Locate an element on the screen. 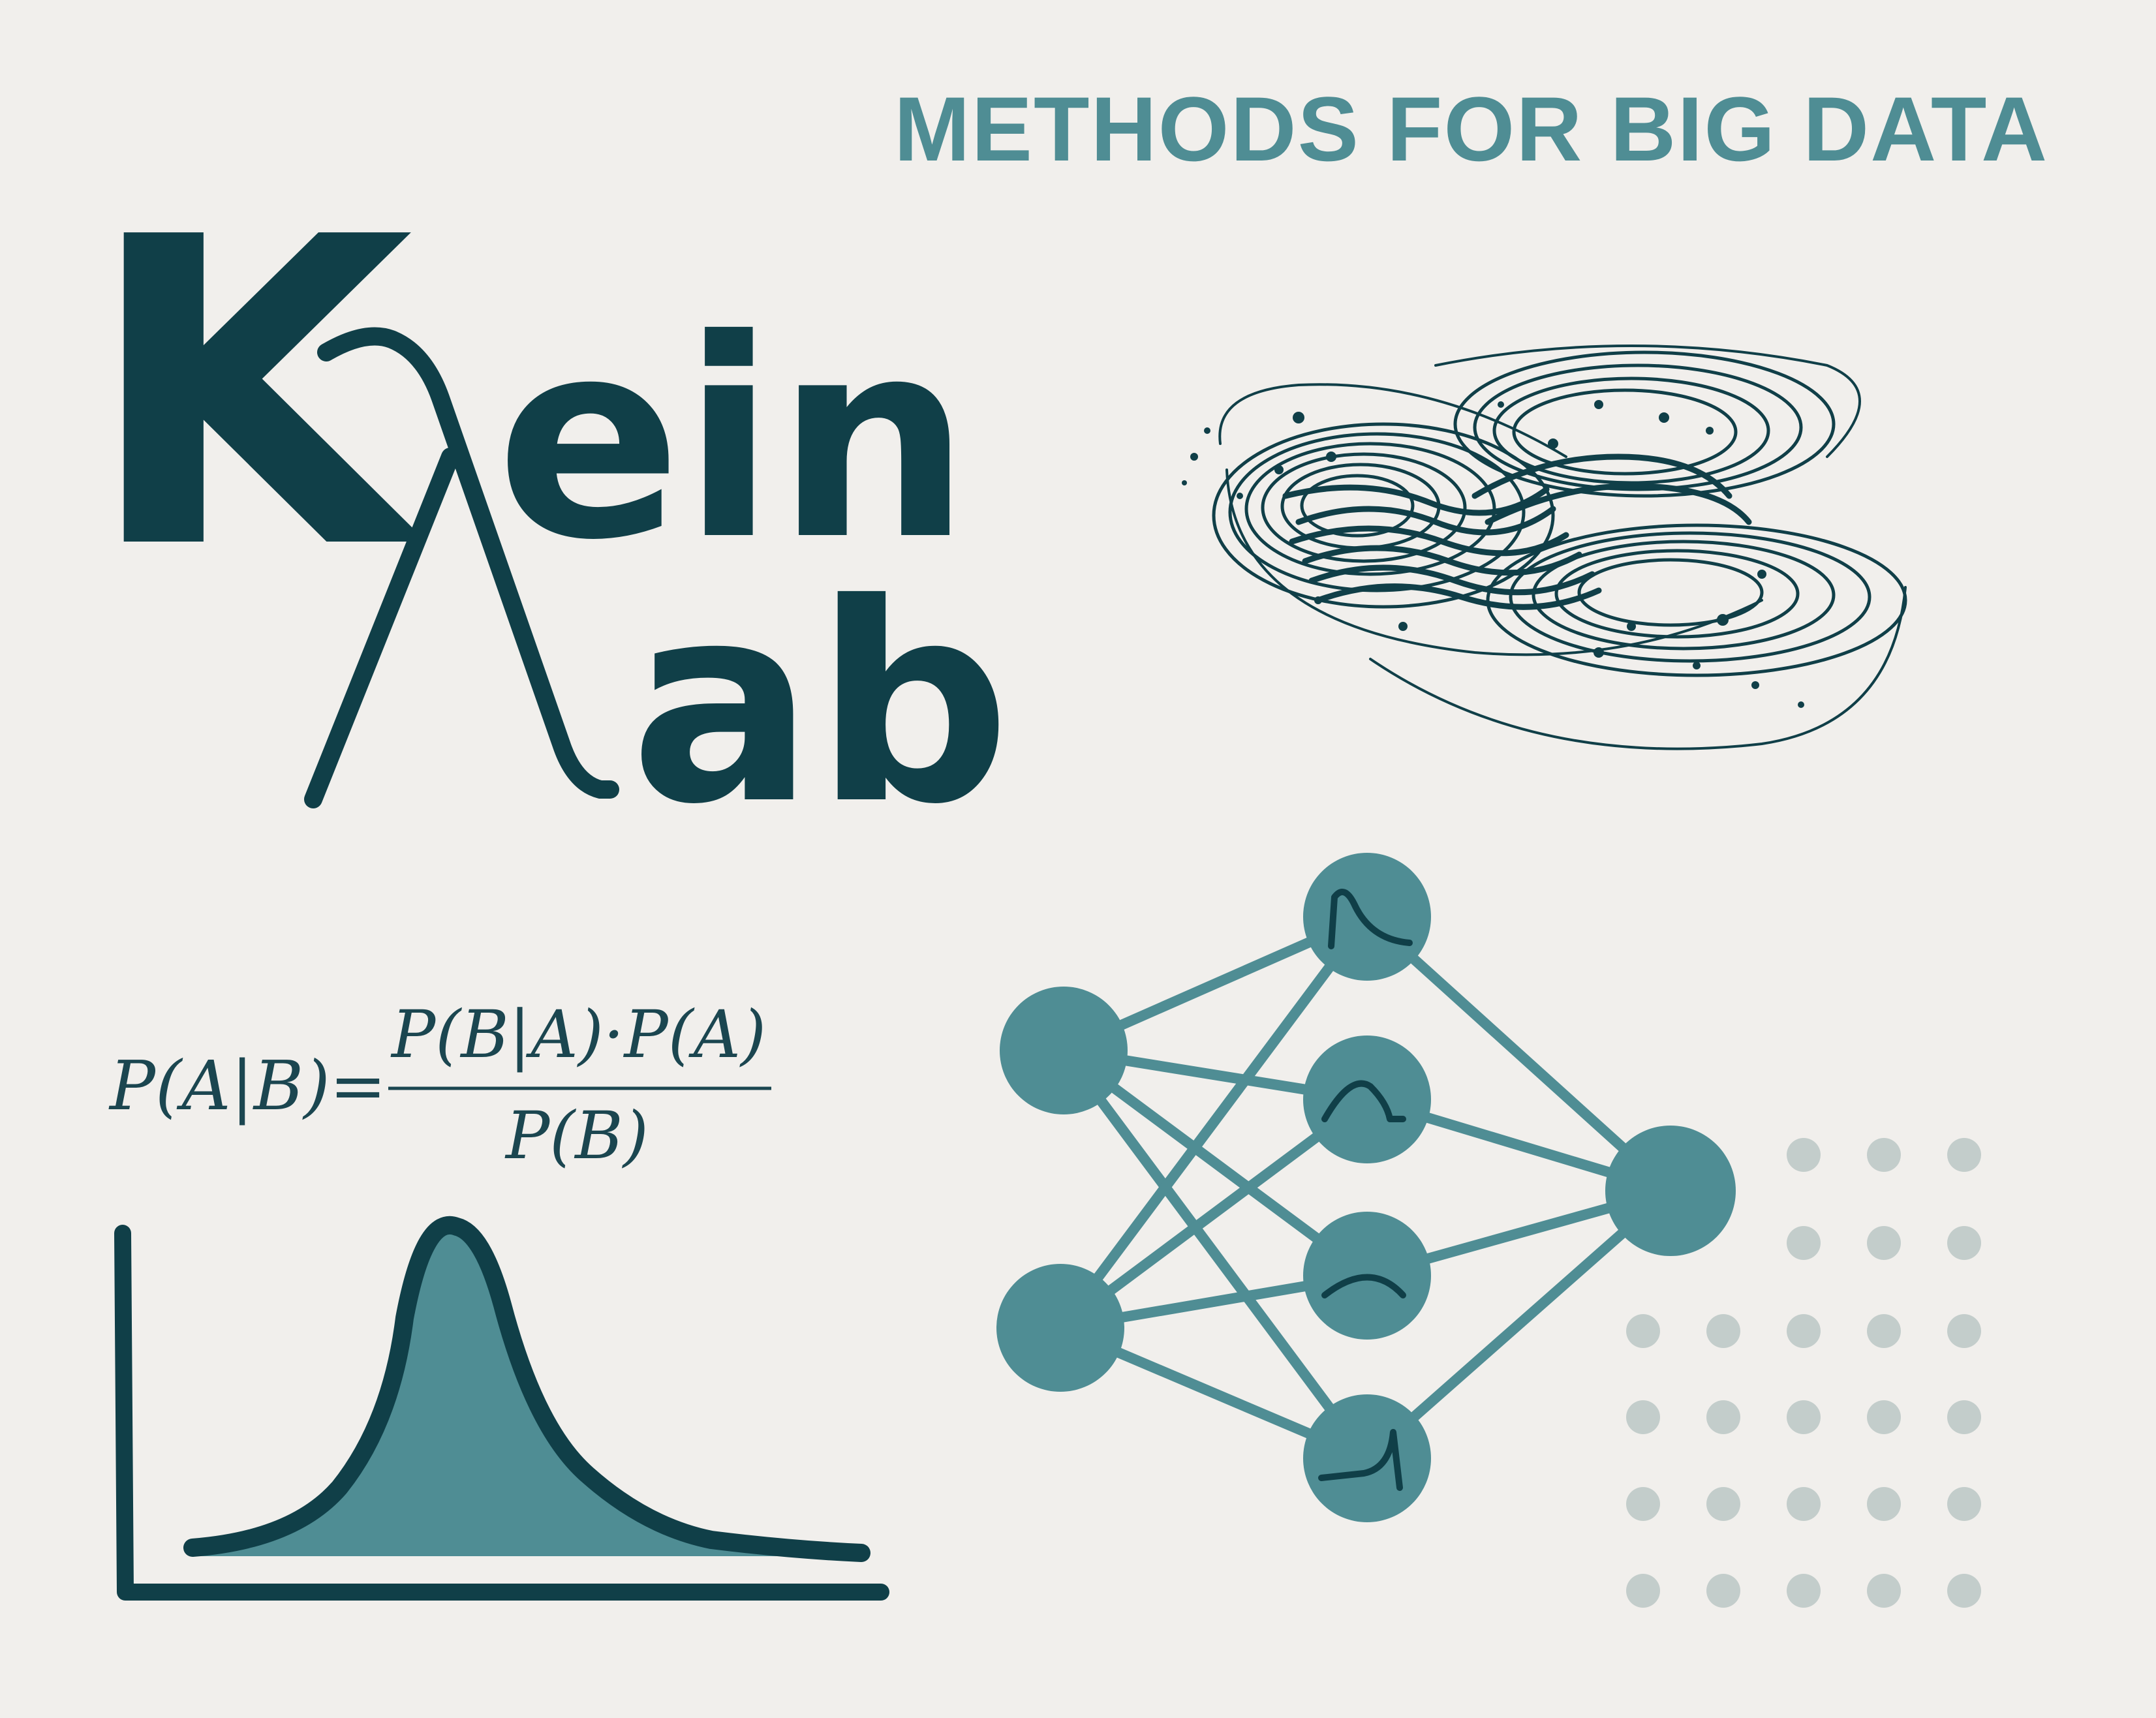 The width and height of the screenshot is (2156, 1718). activation-rise-icon is located at coordinates (1361, 1460).